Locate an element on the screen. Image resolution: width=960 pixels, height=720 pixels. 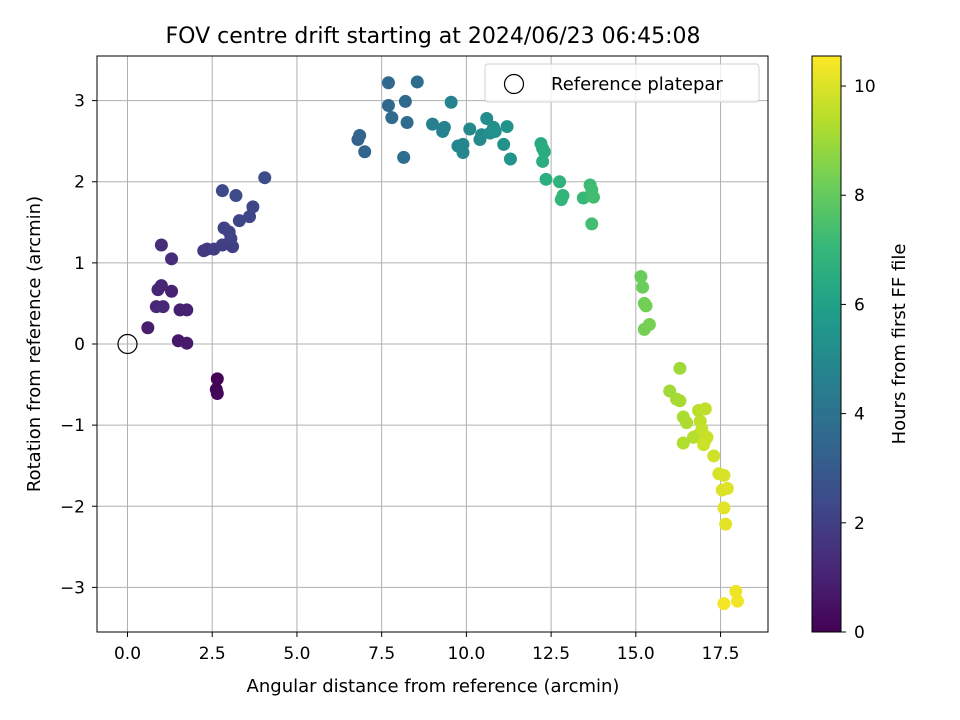
legend-label: Reference platepar is located at coordinates (637, 84).